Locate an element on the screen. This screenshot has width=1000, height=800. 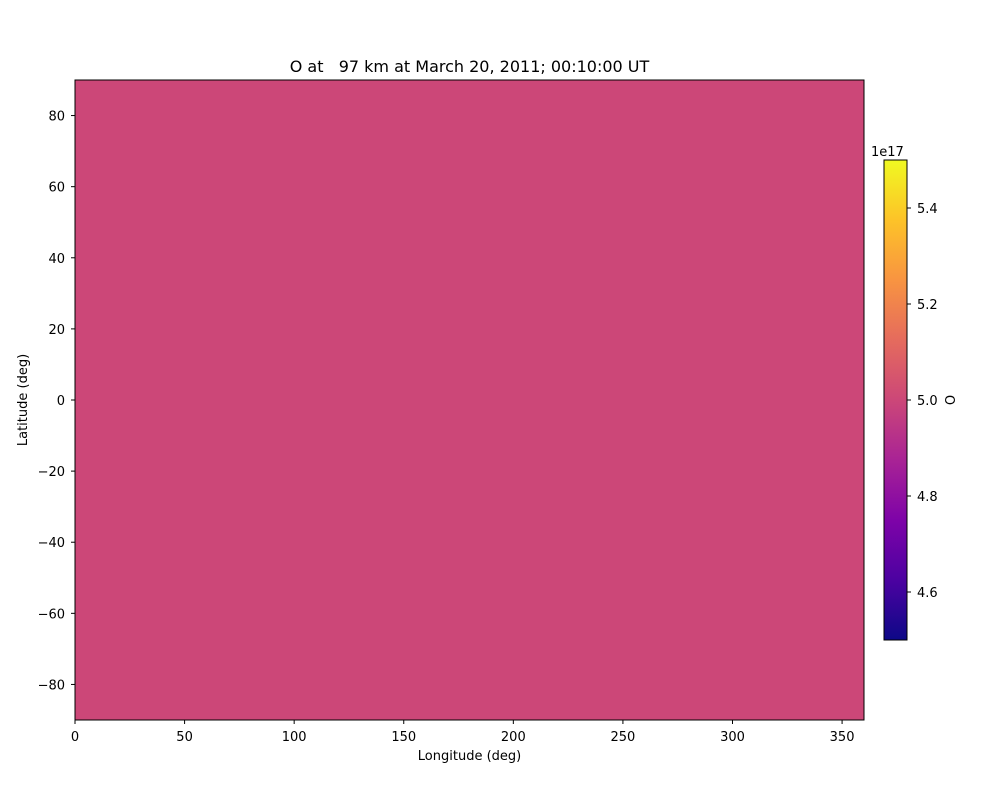
y-tick-label: 80 is located at coordinates (56, 117).